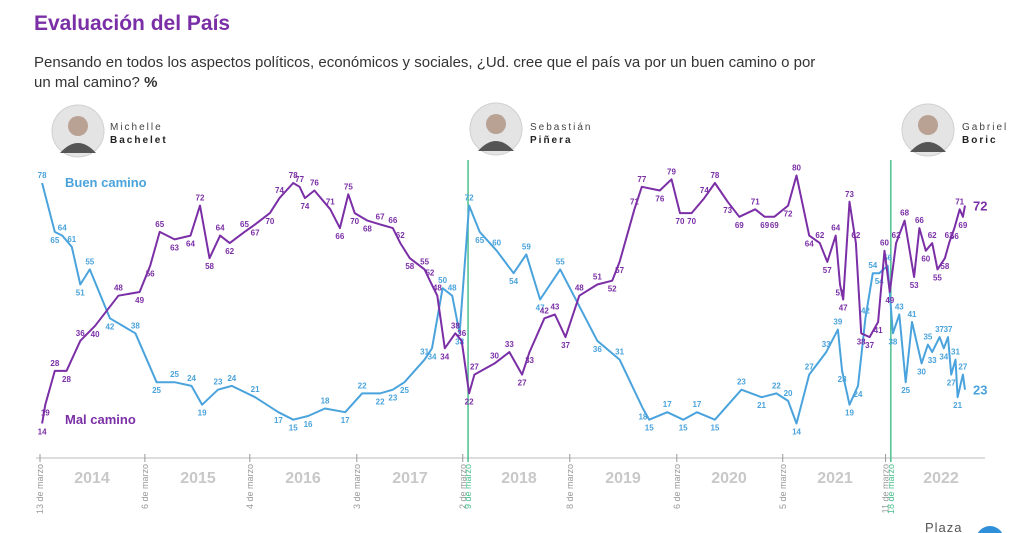 This screenshot has height=533, width=1024. I want to click on value-label: 71, so click(959, 201).